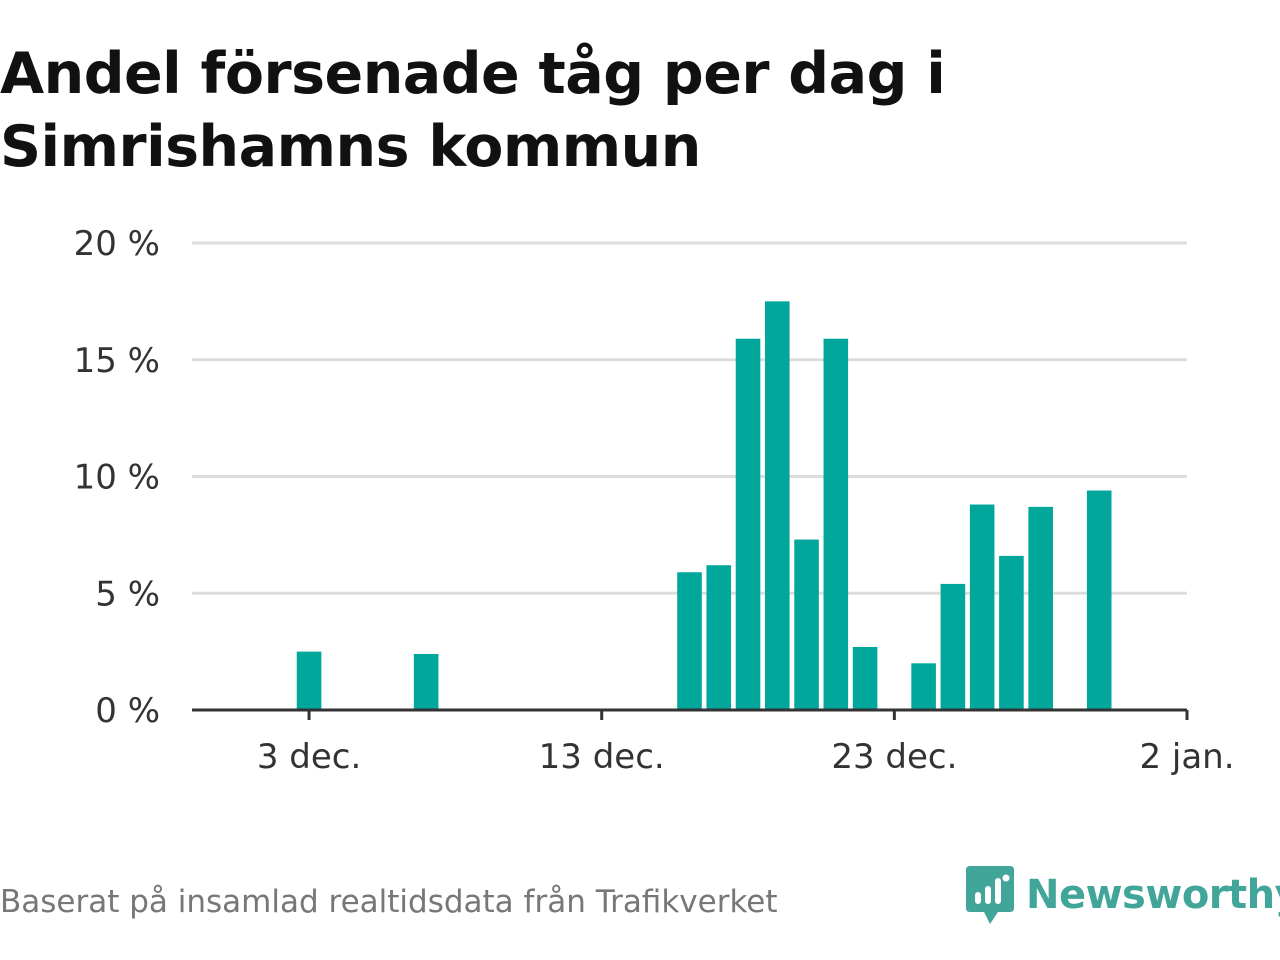  What do you see at coordinates (690, 714) in the screenshot?
I see `x-axis` at bounding box center [690, 714].